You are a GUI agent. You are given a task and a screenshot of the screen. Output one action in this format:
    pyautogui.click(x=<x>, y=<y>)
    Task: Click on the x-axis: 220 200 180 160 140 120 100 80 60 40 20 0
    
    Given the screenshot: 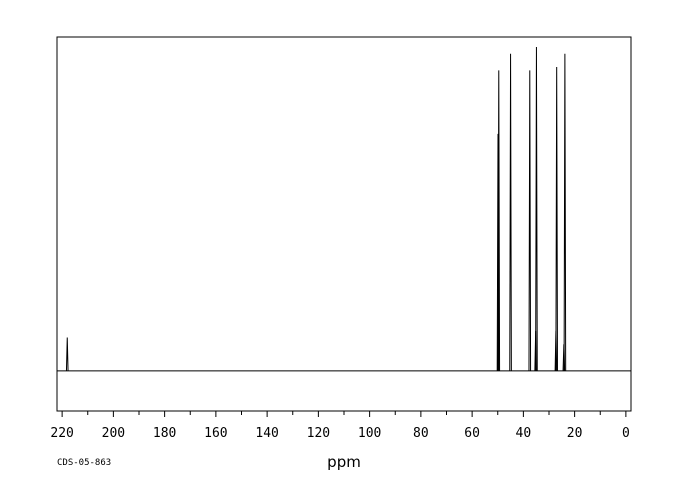 What is the action you would take?
    pyautogui.click(x=340, y=426)
    